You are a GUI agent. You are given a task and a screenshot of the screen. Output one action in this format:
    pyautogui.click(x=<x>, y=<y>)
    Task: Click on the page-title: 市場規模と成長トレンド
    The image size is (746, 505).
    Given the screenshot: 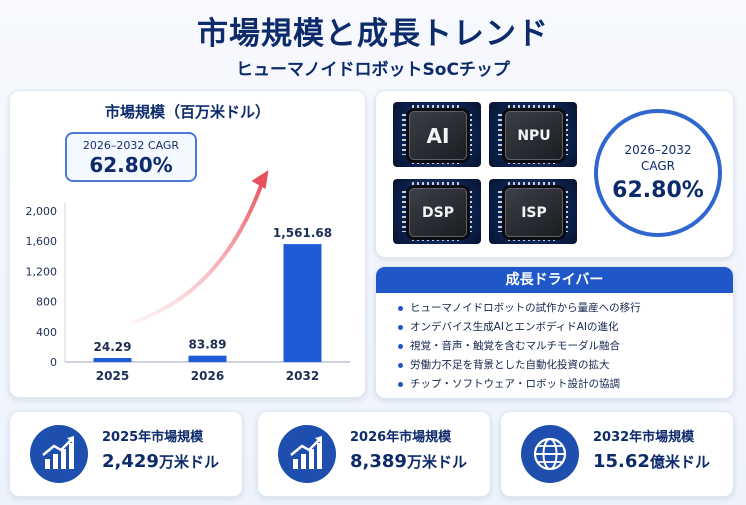 What is the action you would take?
    pyautogui.click(x=373, y=34)
    